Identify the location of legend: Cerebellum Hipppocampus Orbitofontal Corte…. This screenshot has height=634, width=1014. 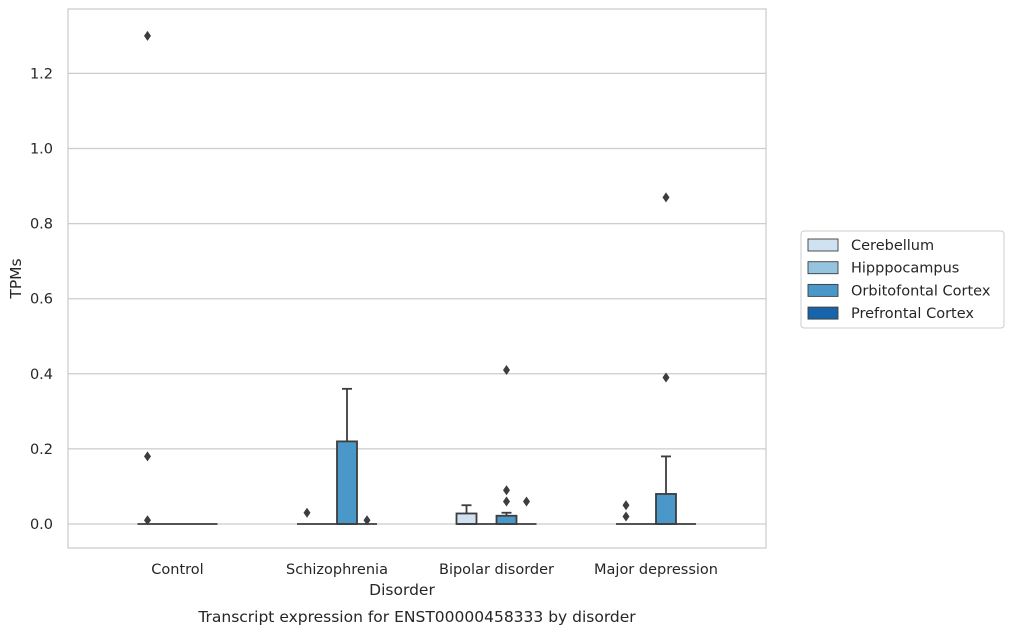
(902, 279).